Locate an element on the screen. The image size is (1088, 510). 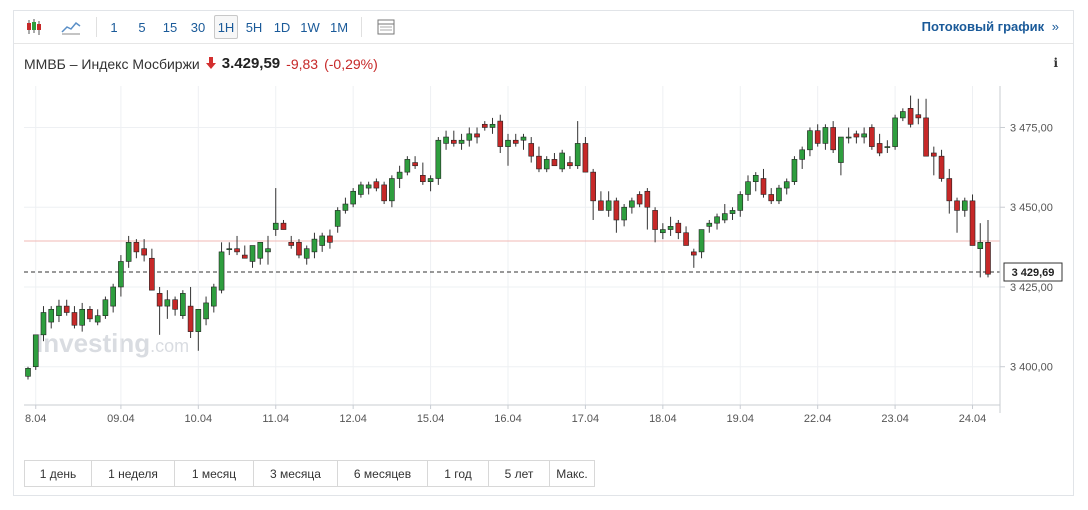
instrument-name: ММВБ – Индекс Мосбиржи is located at coordinates (112, 63).